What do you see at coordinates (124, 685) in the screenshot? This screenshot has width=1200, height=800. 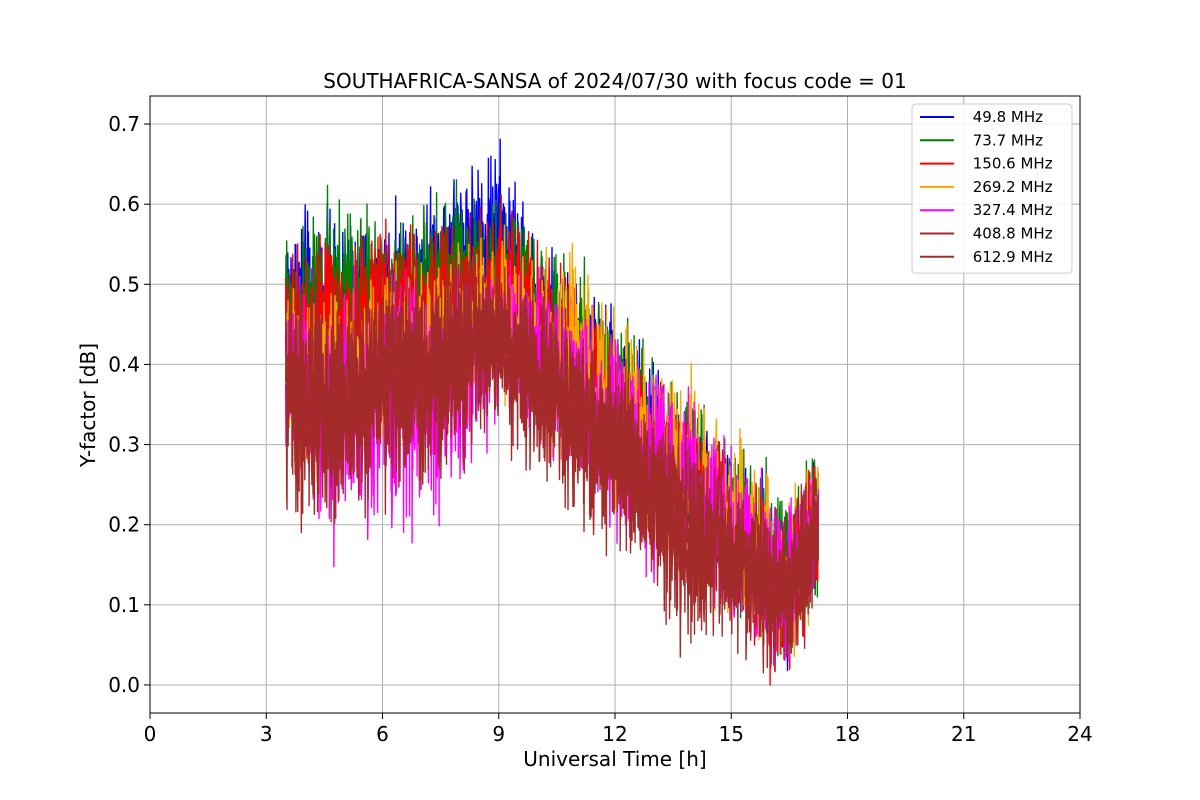 I see `y-tick-label: 0.0` at bounding box center [124, 685].